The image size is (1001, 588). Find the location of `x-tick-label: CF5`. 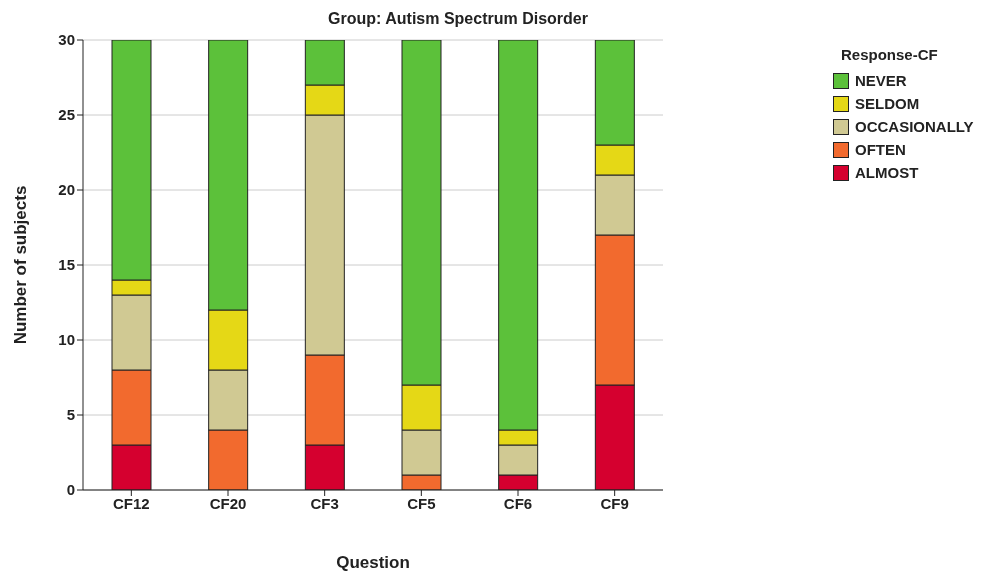

x-tick-label: CF5 is located at coordinates (421, 503).